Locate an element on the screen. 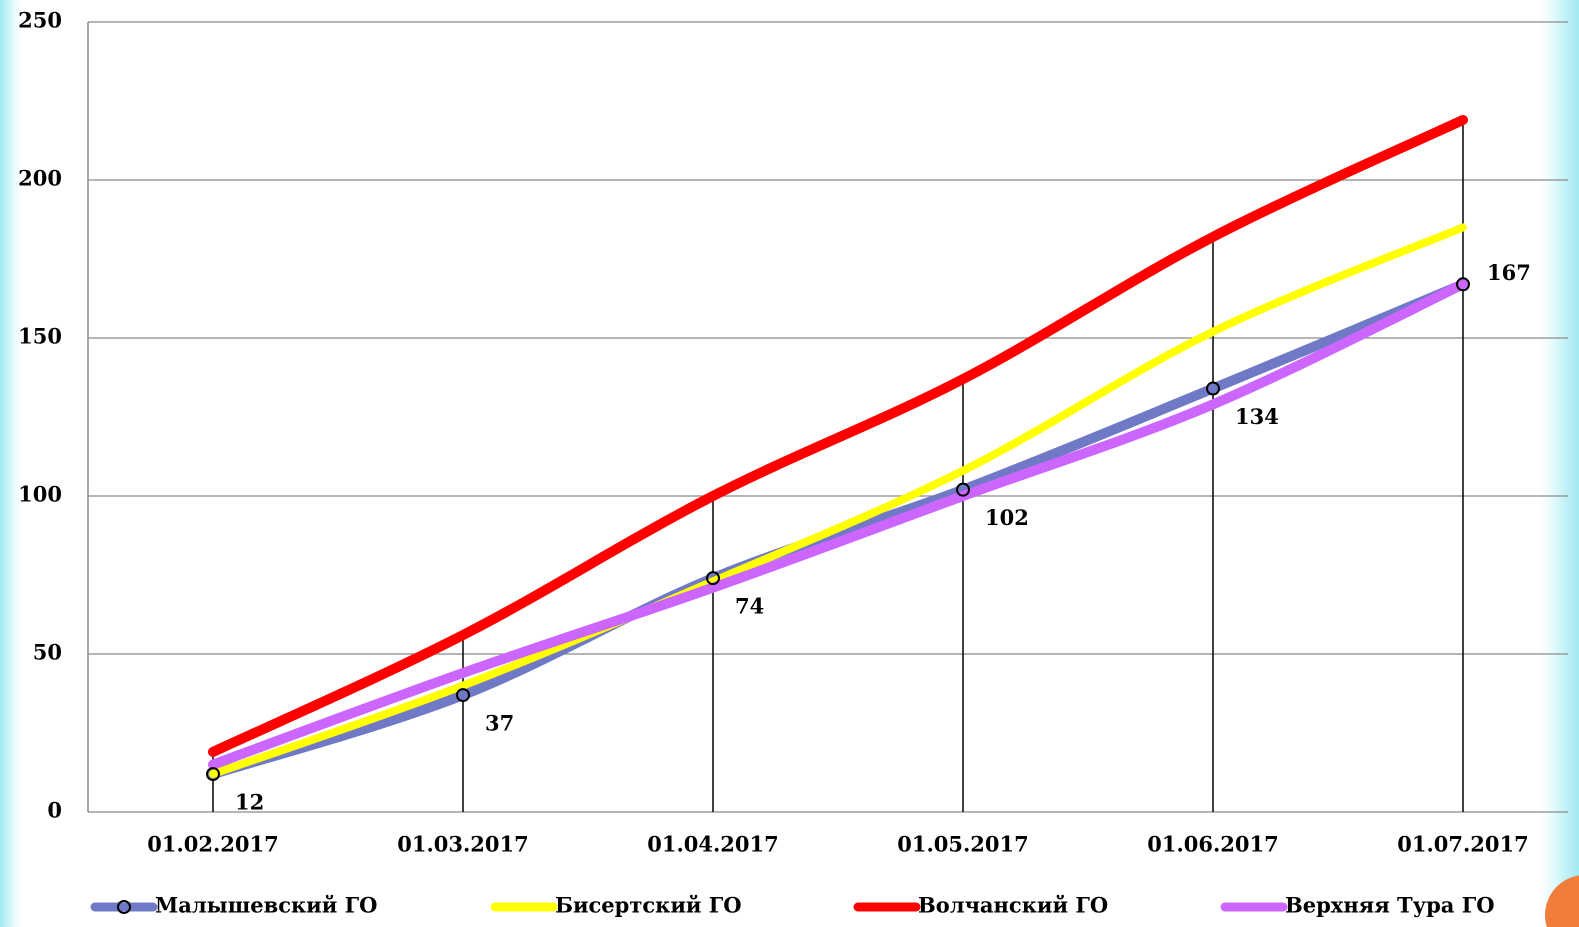 The height and width of the screenshot is (927, 1579). legend-marker is located at coordinates (124, 907).